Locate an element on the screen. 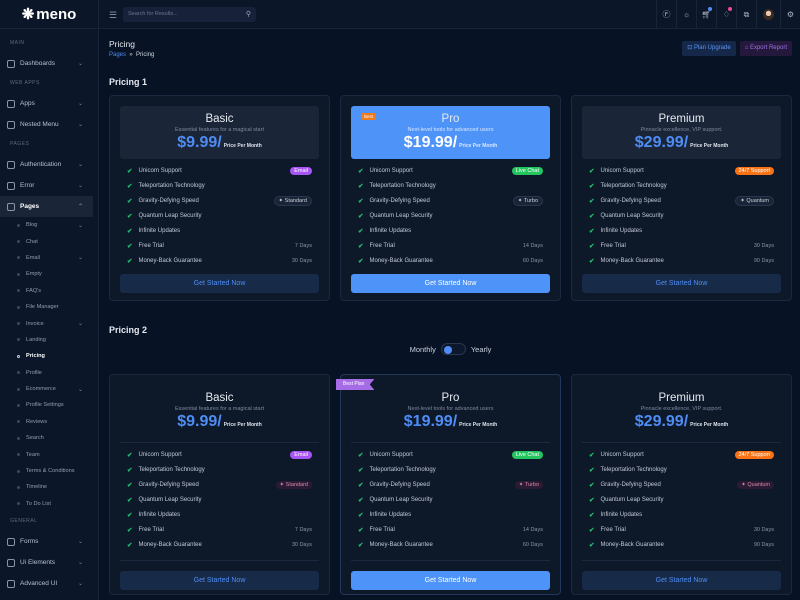  feature-item: ✔ Money-Back Guarantee 90 Days is located at coordinates (681, 544).